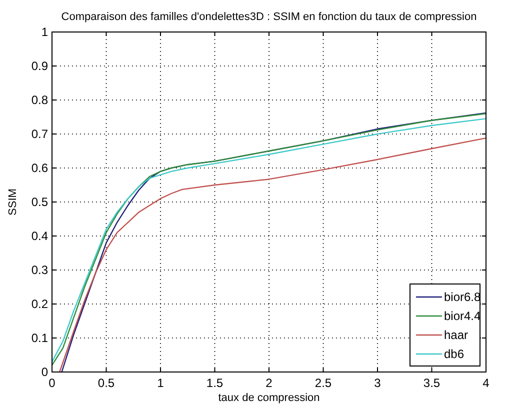 Image resolution: width=512 pixels, height=407 pixels. What do you see at coordinates (106, 383) in the screenshot?
I see `x-tick-label: 0.5` at bounding box center [106, 383].